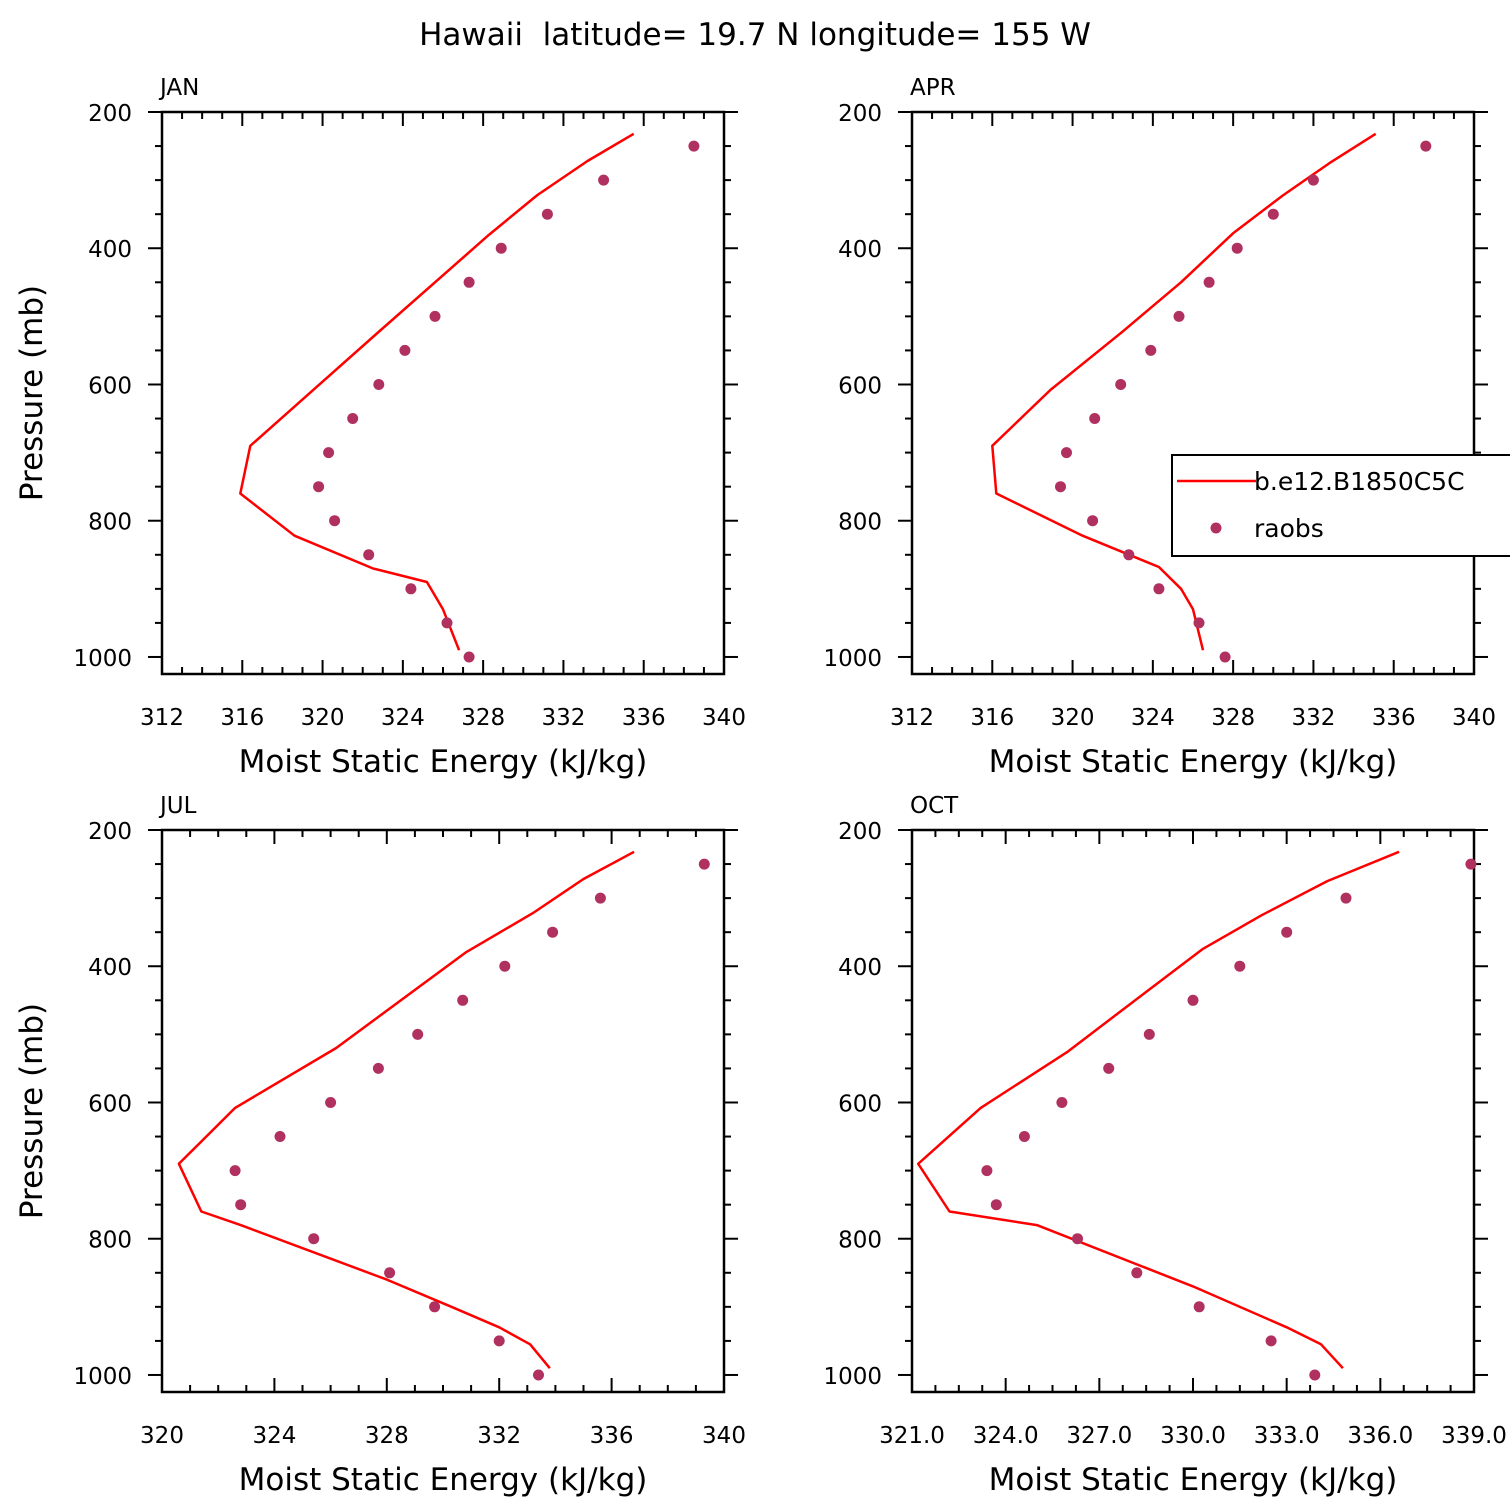 This screenshot has width=1510, height=1510. Describe the element at coordinates (1193, 1436) in the screenshot. I see `x-tick-label: 330.0` at that location.